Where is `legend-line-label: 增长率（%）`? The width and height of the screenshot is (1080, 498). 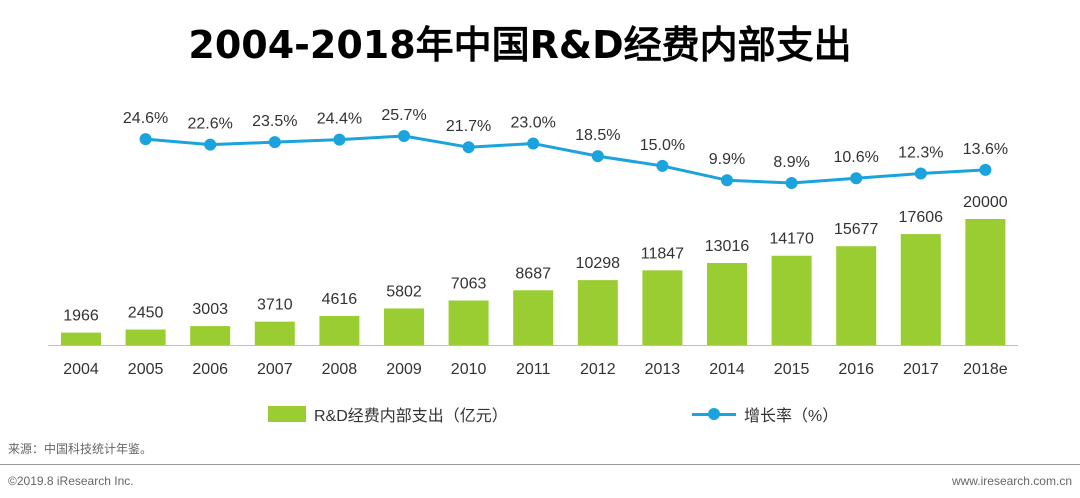 legend-line-label: 增长率（%） is located at coordinates (791, 416).